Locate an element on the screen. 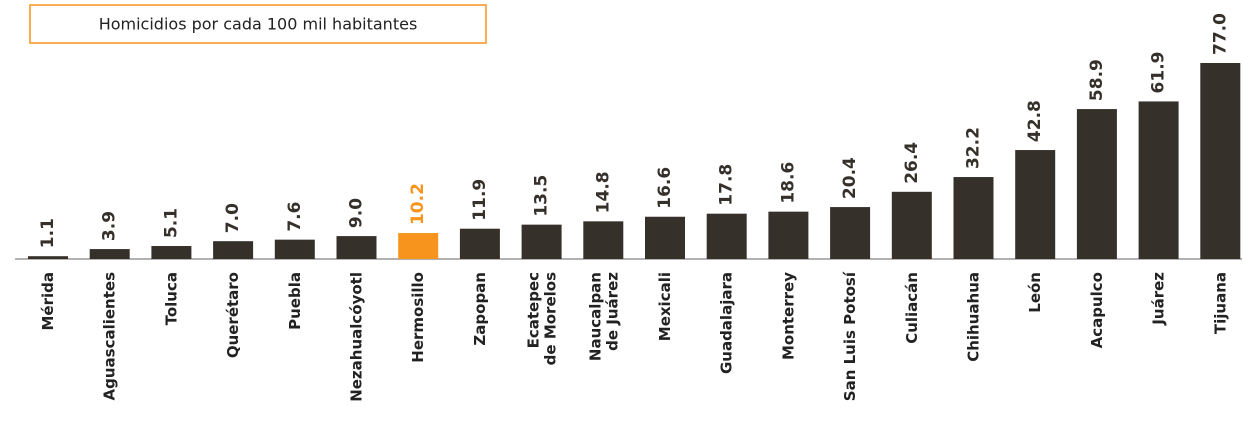  value-label: 10.2 is located at coordinates (418, 204).